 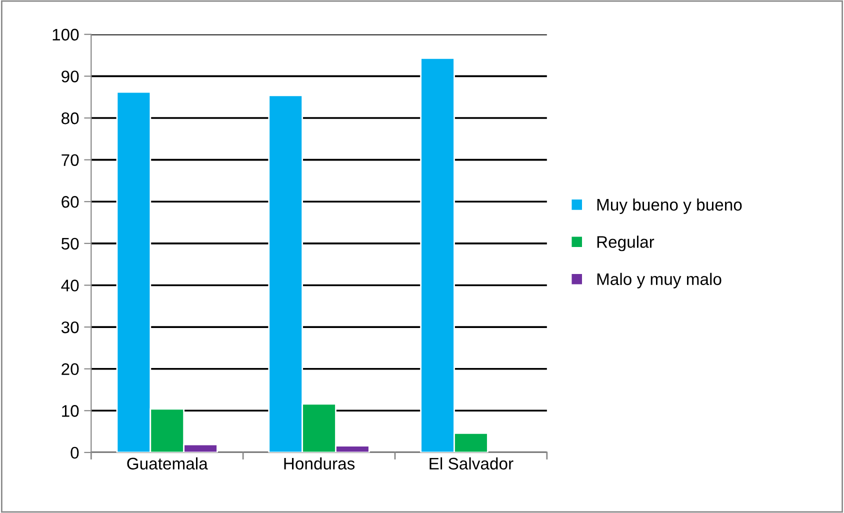 I want to click on y-tick-label: 0, so click(x=74, y=452).